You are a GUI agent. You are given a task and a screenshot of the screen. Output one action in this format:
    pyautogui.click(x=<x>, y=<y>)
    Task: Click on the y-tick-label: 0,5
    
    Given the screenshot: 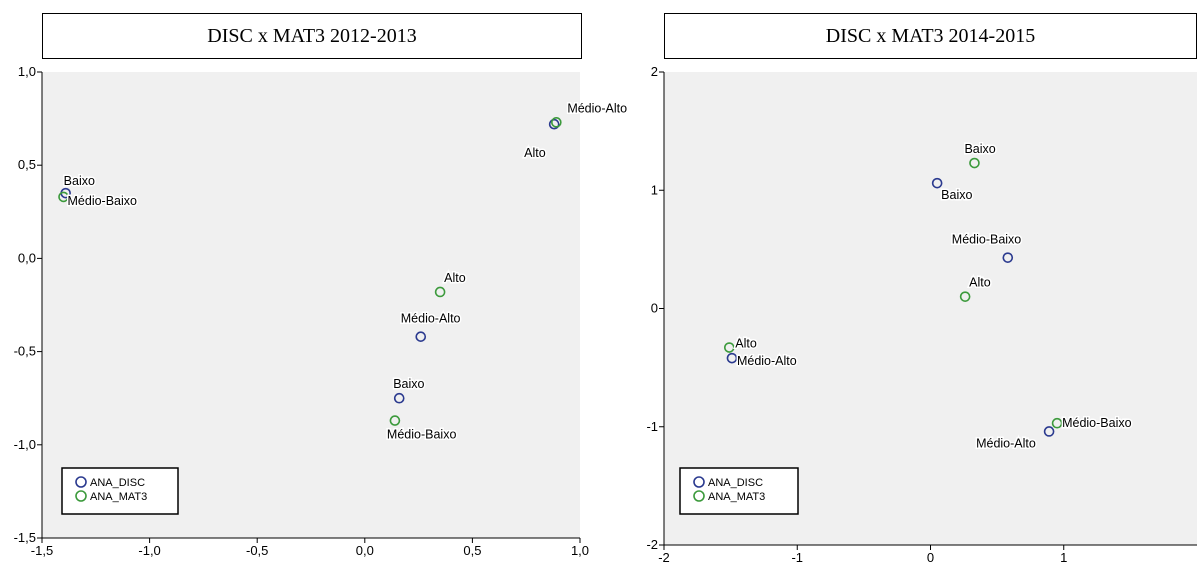 What is the action you would take?
    pyautogui.click(x=27, y=164)
    